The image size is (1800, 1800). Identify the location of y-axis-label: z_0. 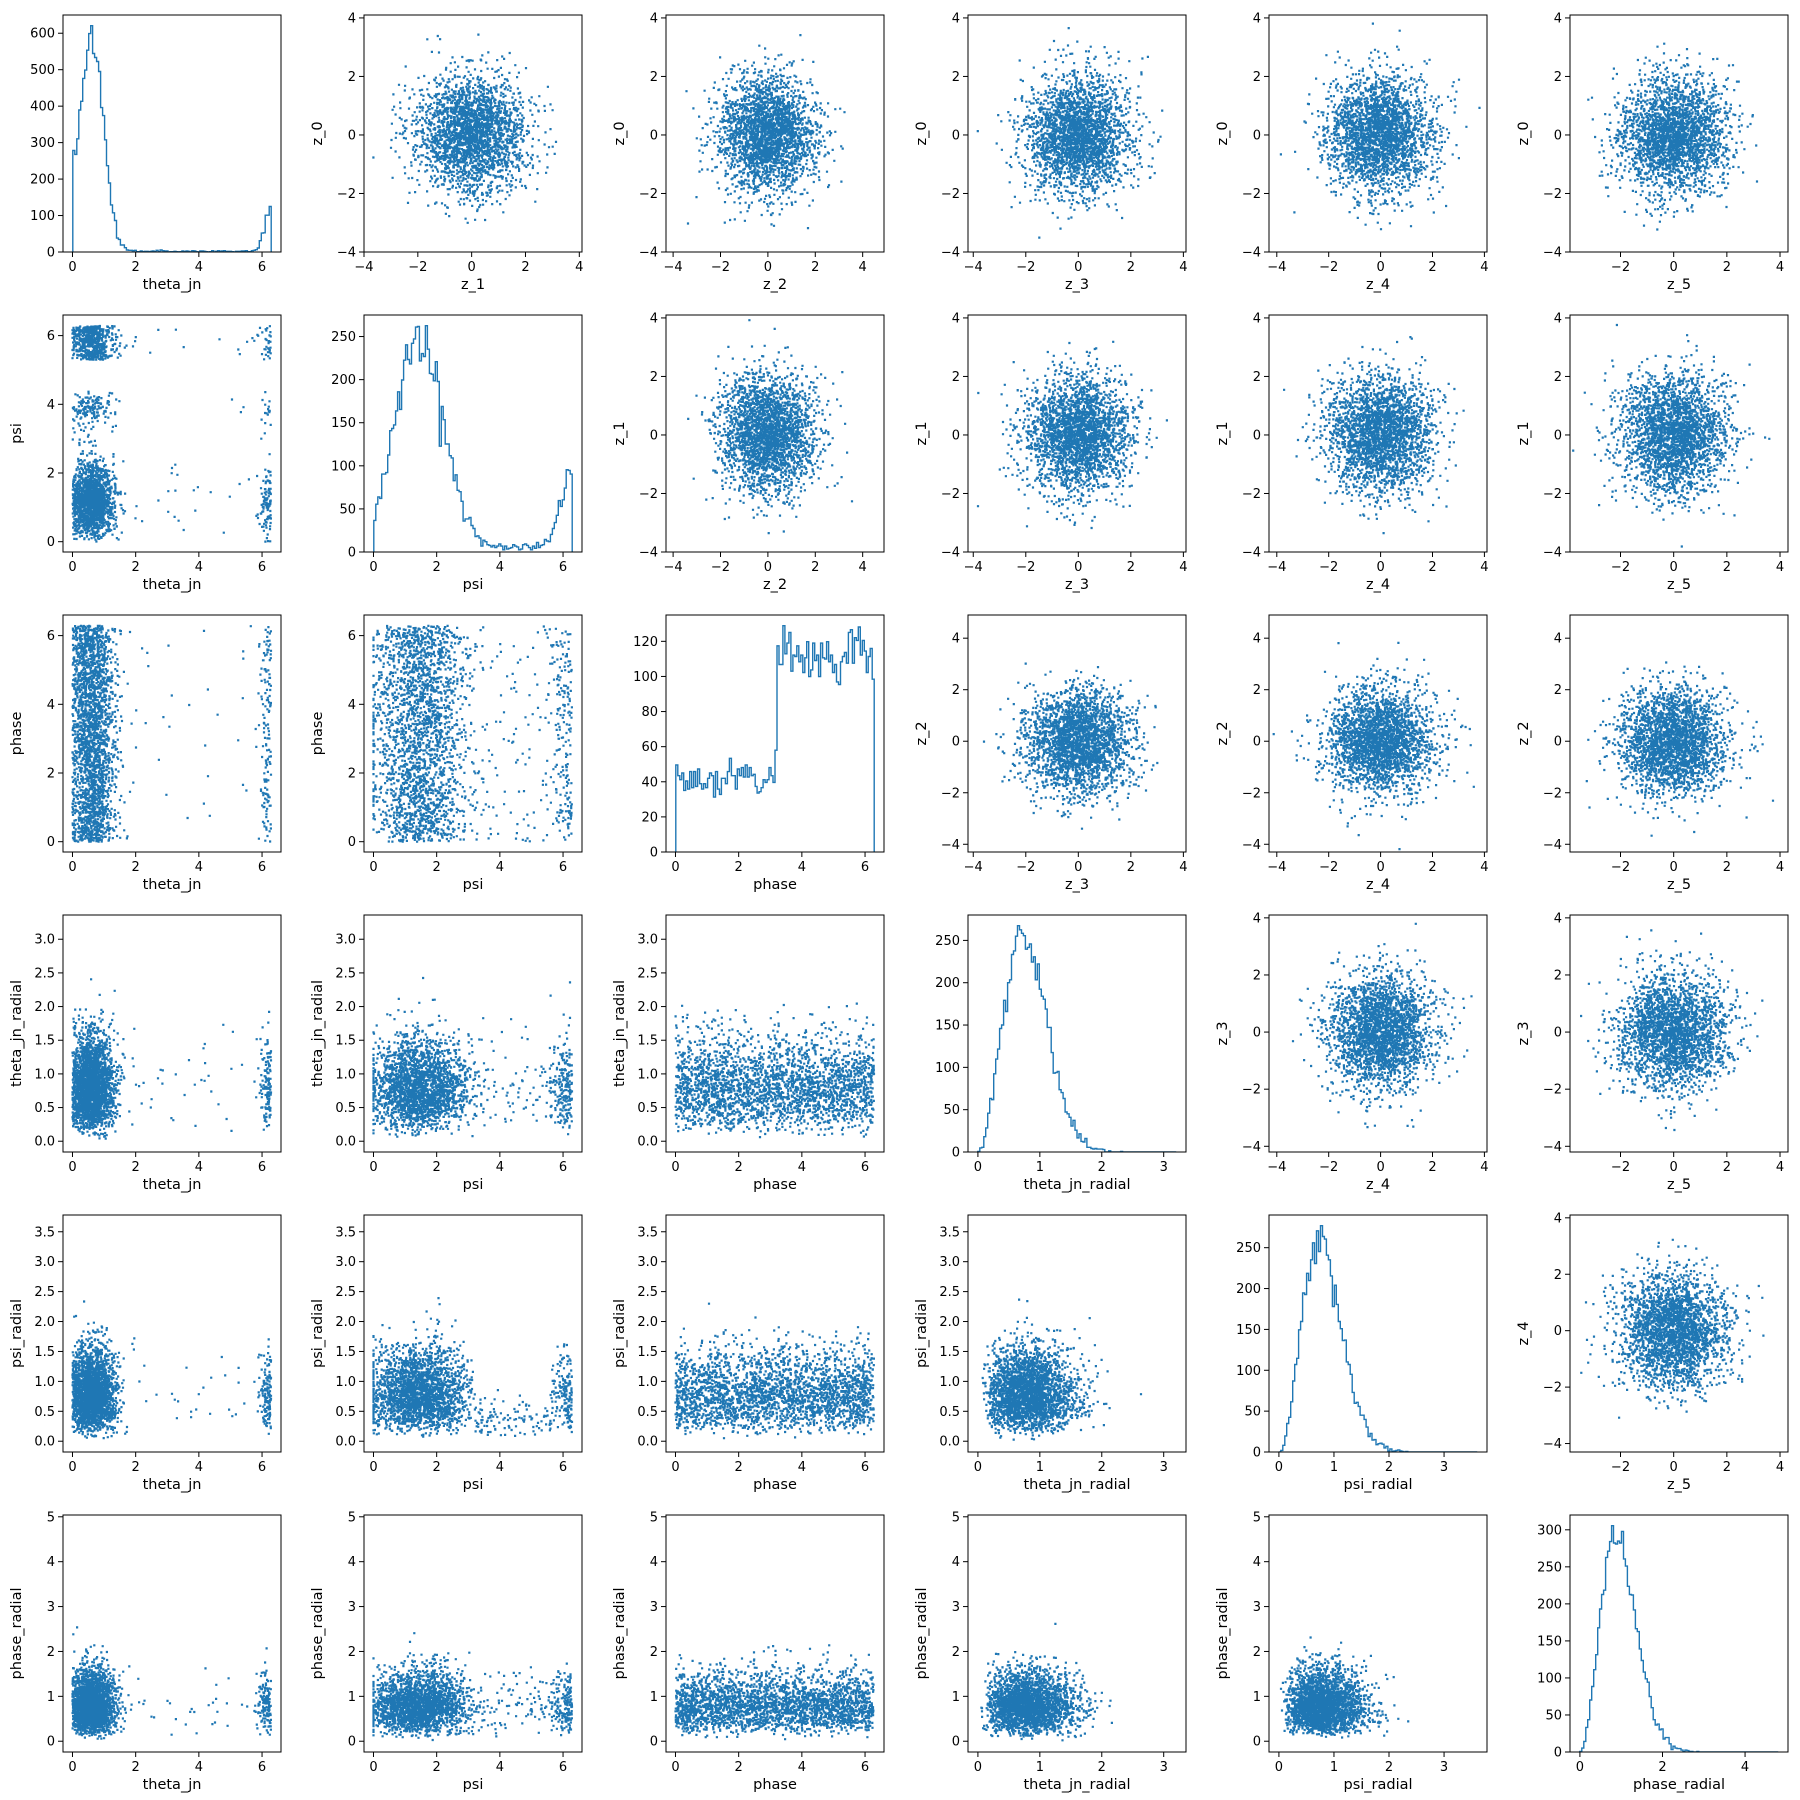
(620, 133).